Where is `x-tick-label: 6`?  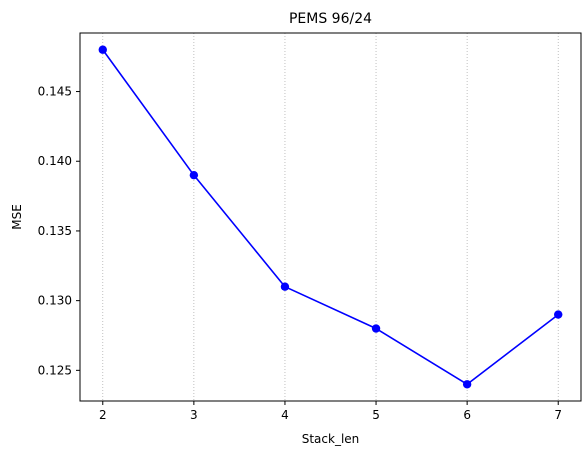
x-tick-label: 6 is located at coordinates (467, 415).